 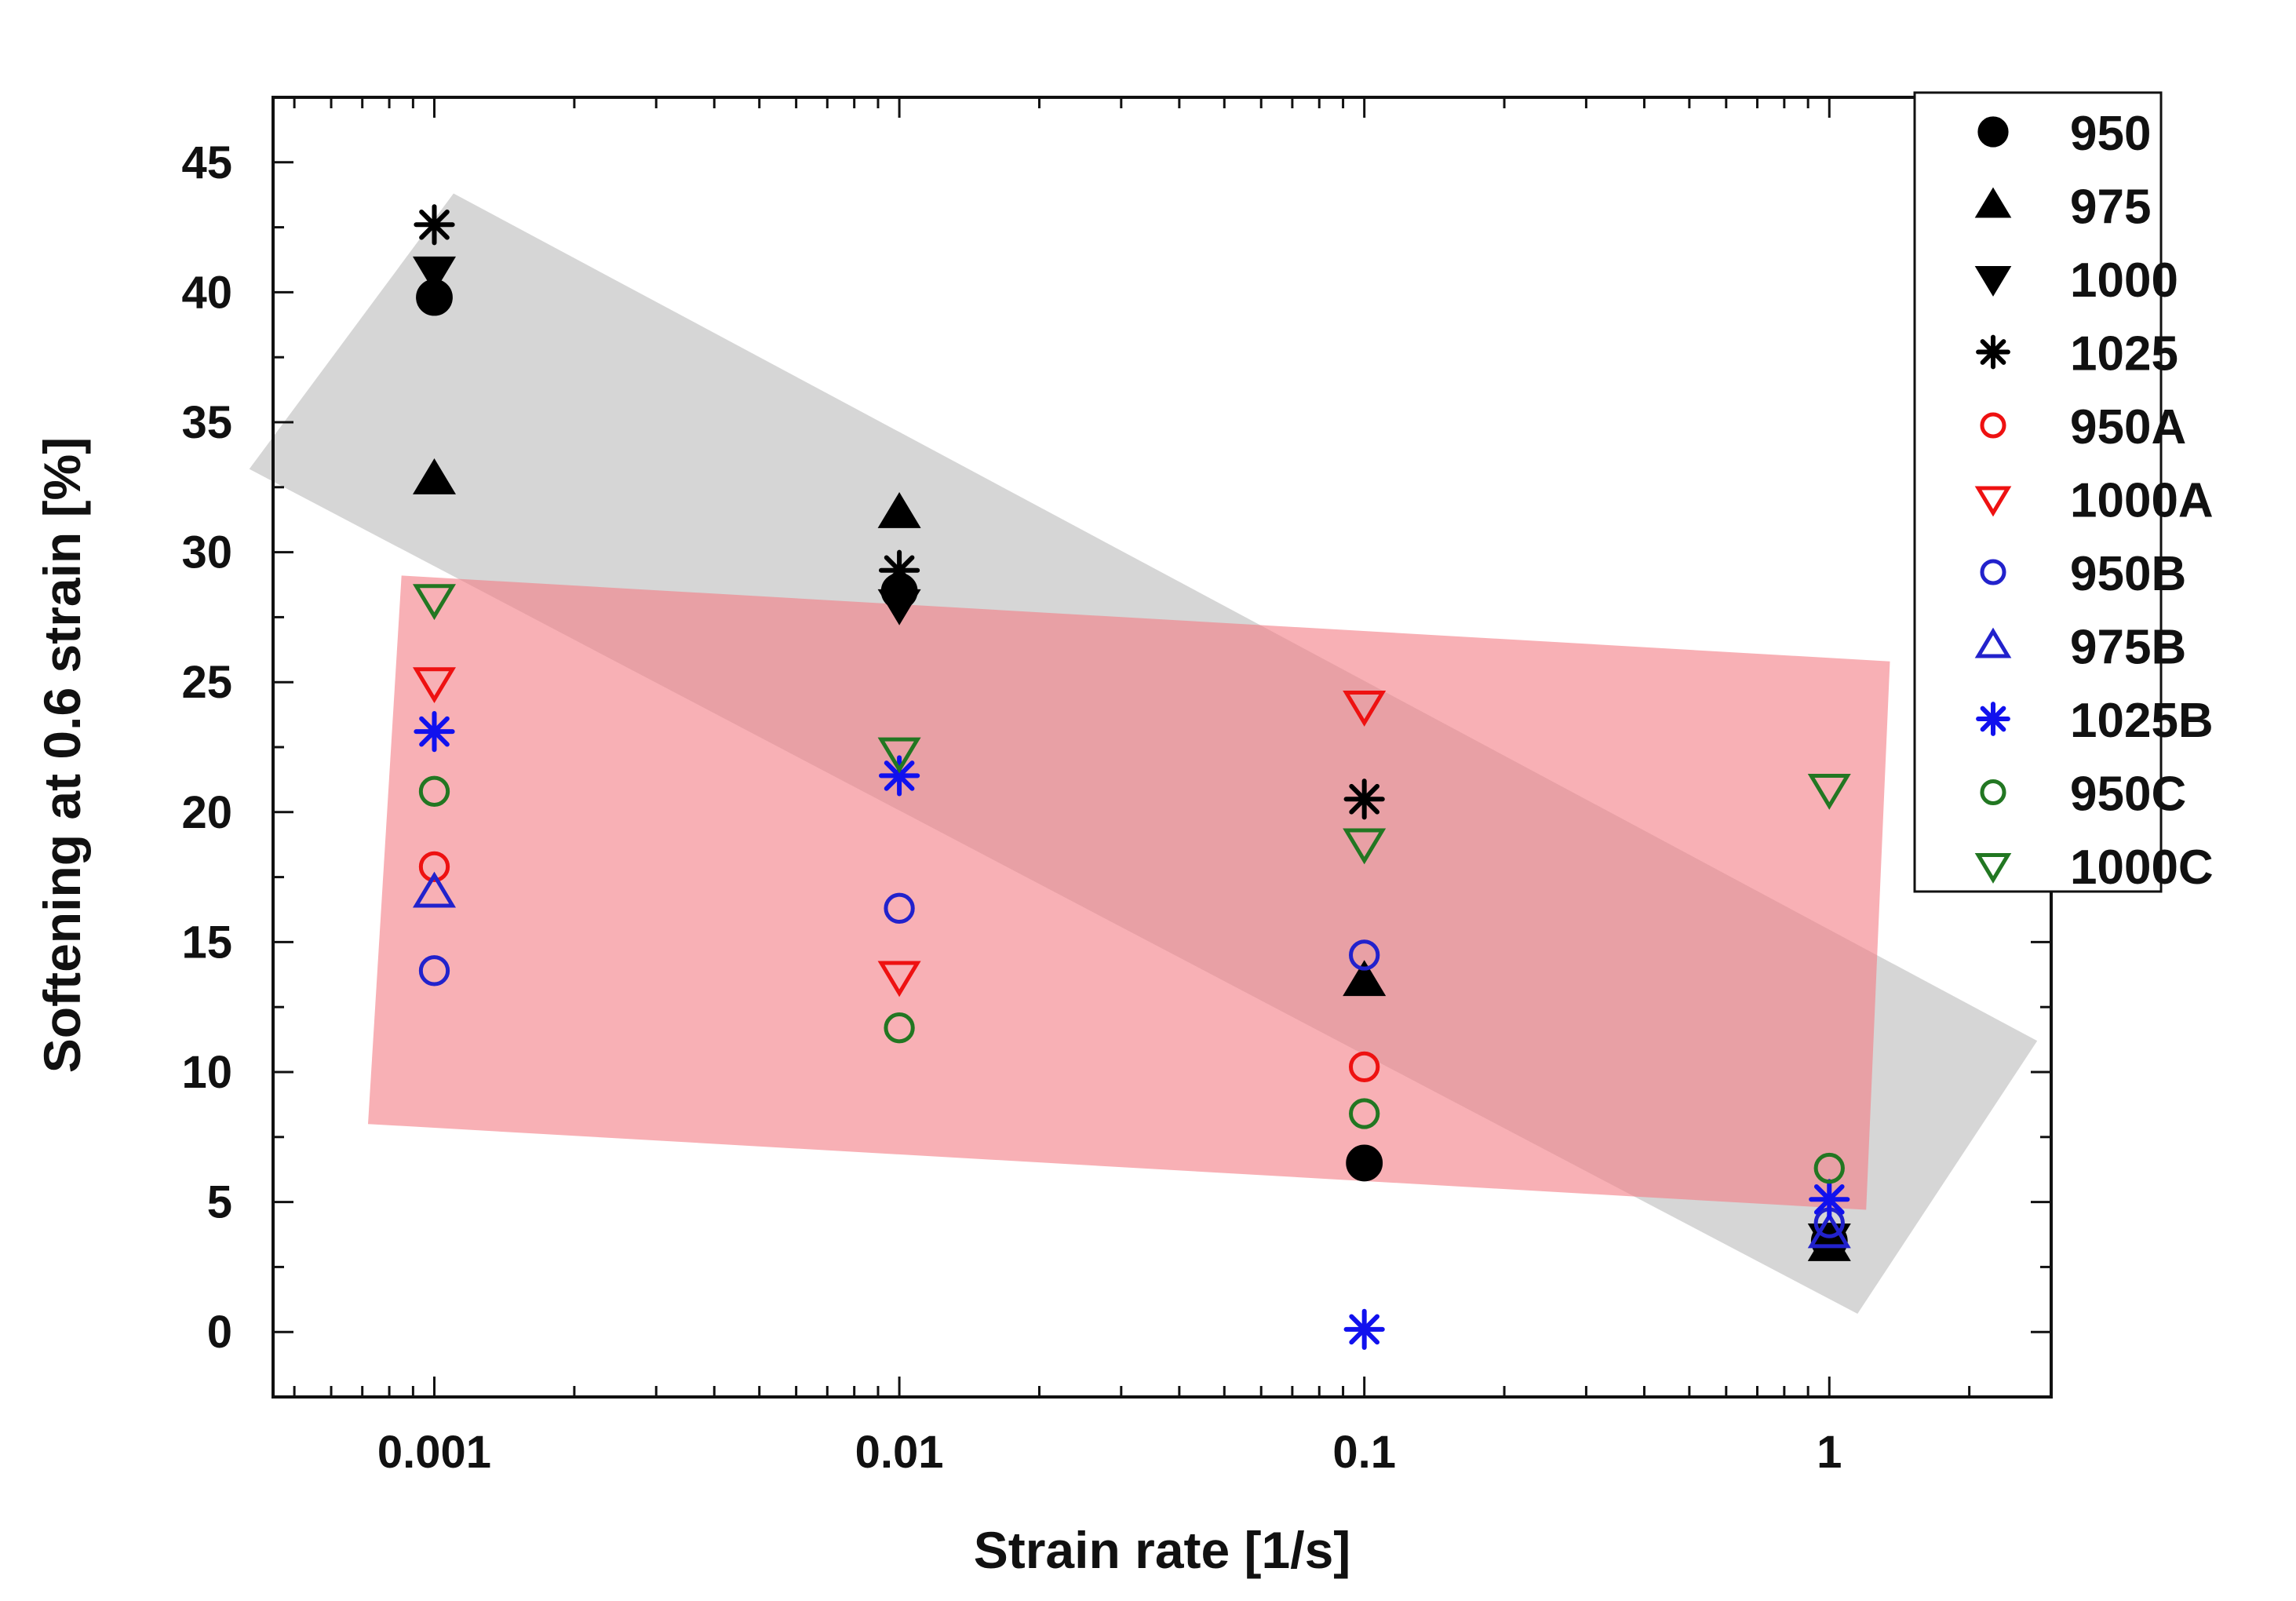 What do you see at coordinates (2124, 280) in the screenshot?
I see `legend-label-1000: 1000` at bounding box center [2124, 280].